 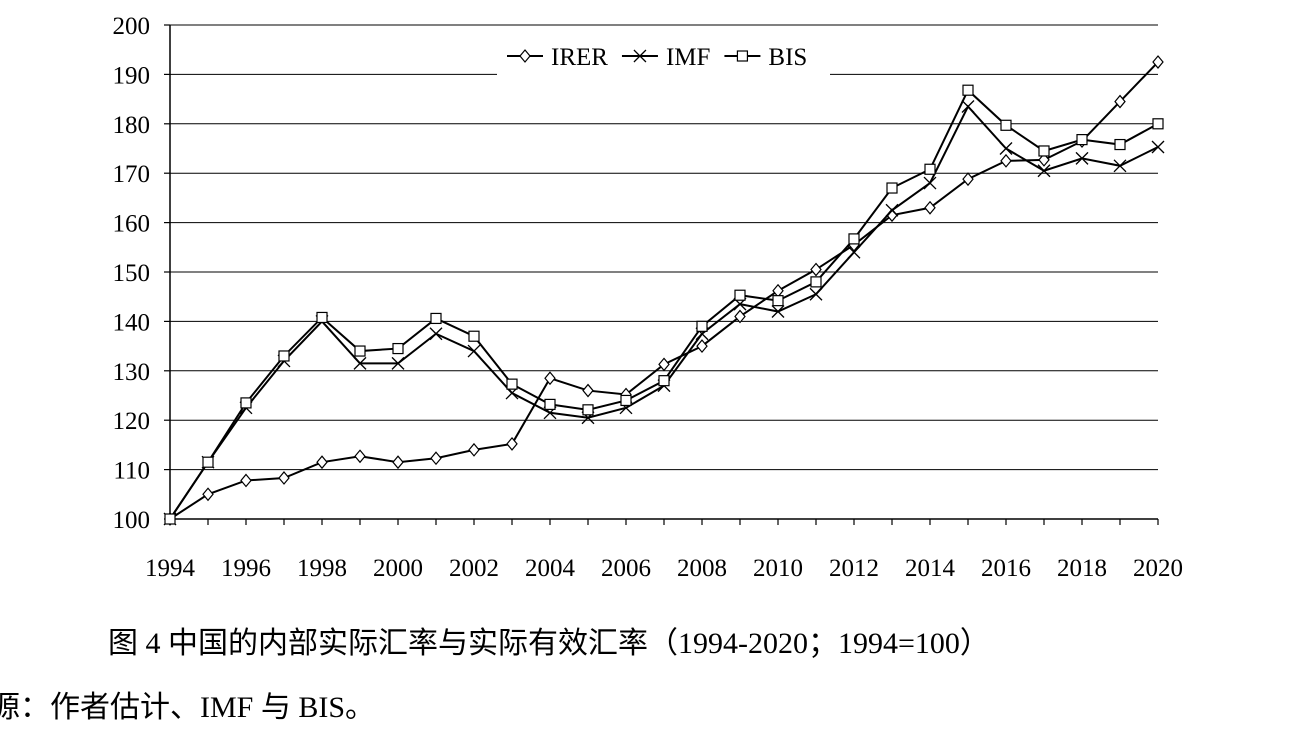 What do you see at coordinates (132, 26) in the screenshot?
I see `y-tick-label: 200` at bounding box center [132, 26].